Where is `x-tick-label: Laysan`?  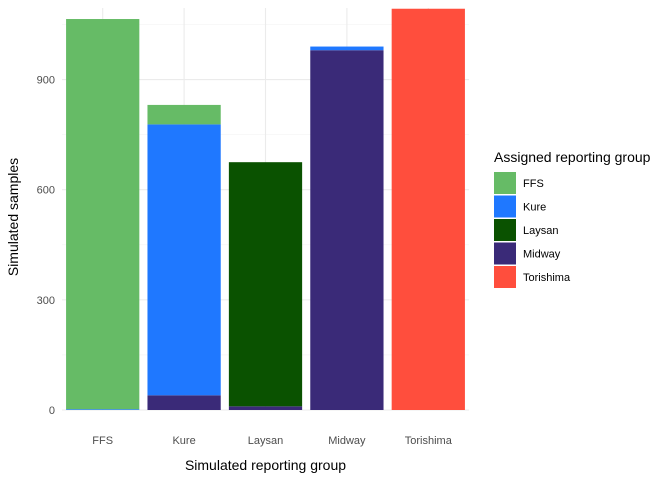
x-tick-label: Laysan is located at coordinates (265, 441).